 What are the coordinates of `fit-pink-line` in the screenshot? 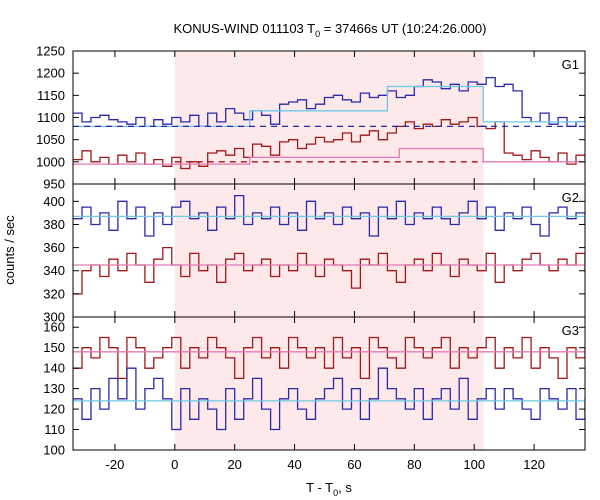 It's located at (329, 156).